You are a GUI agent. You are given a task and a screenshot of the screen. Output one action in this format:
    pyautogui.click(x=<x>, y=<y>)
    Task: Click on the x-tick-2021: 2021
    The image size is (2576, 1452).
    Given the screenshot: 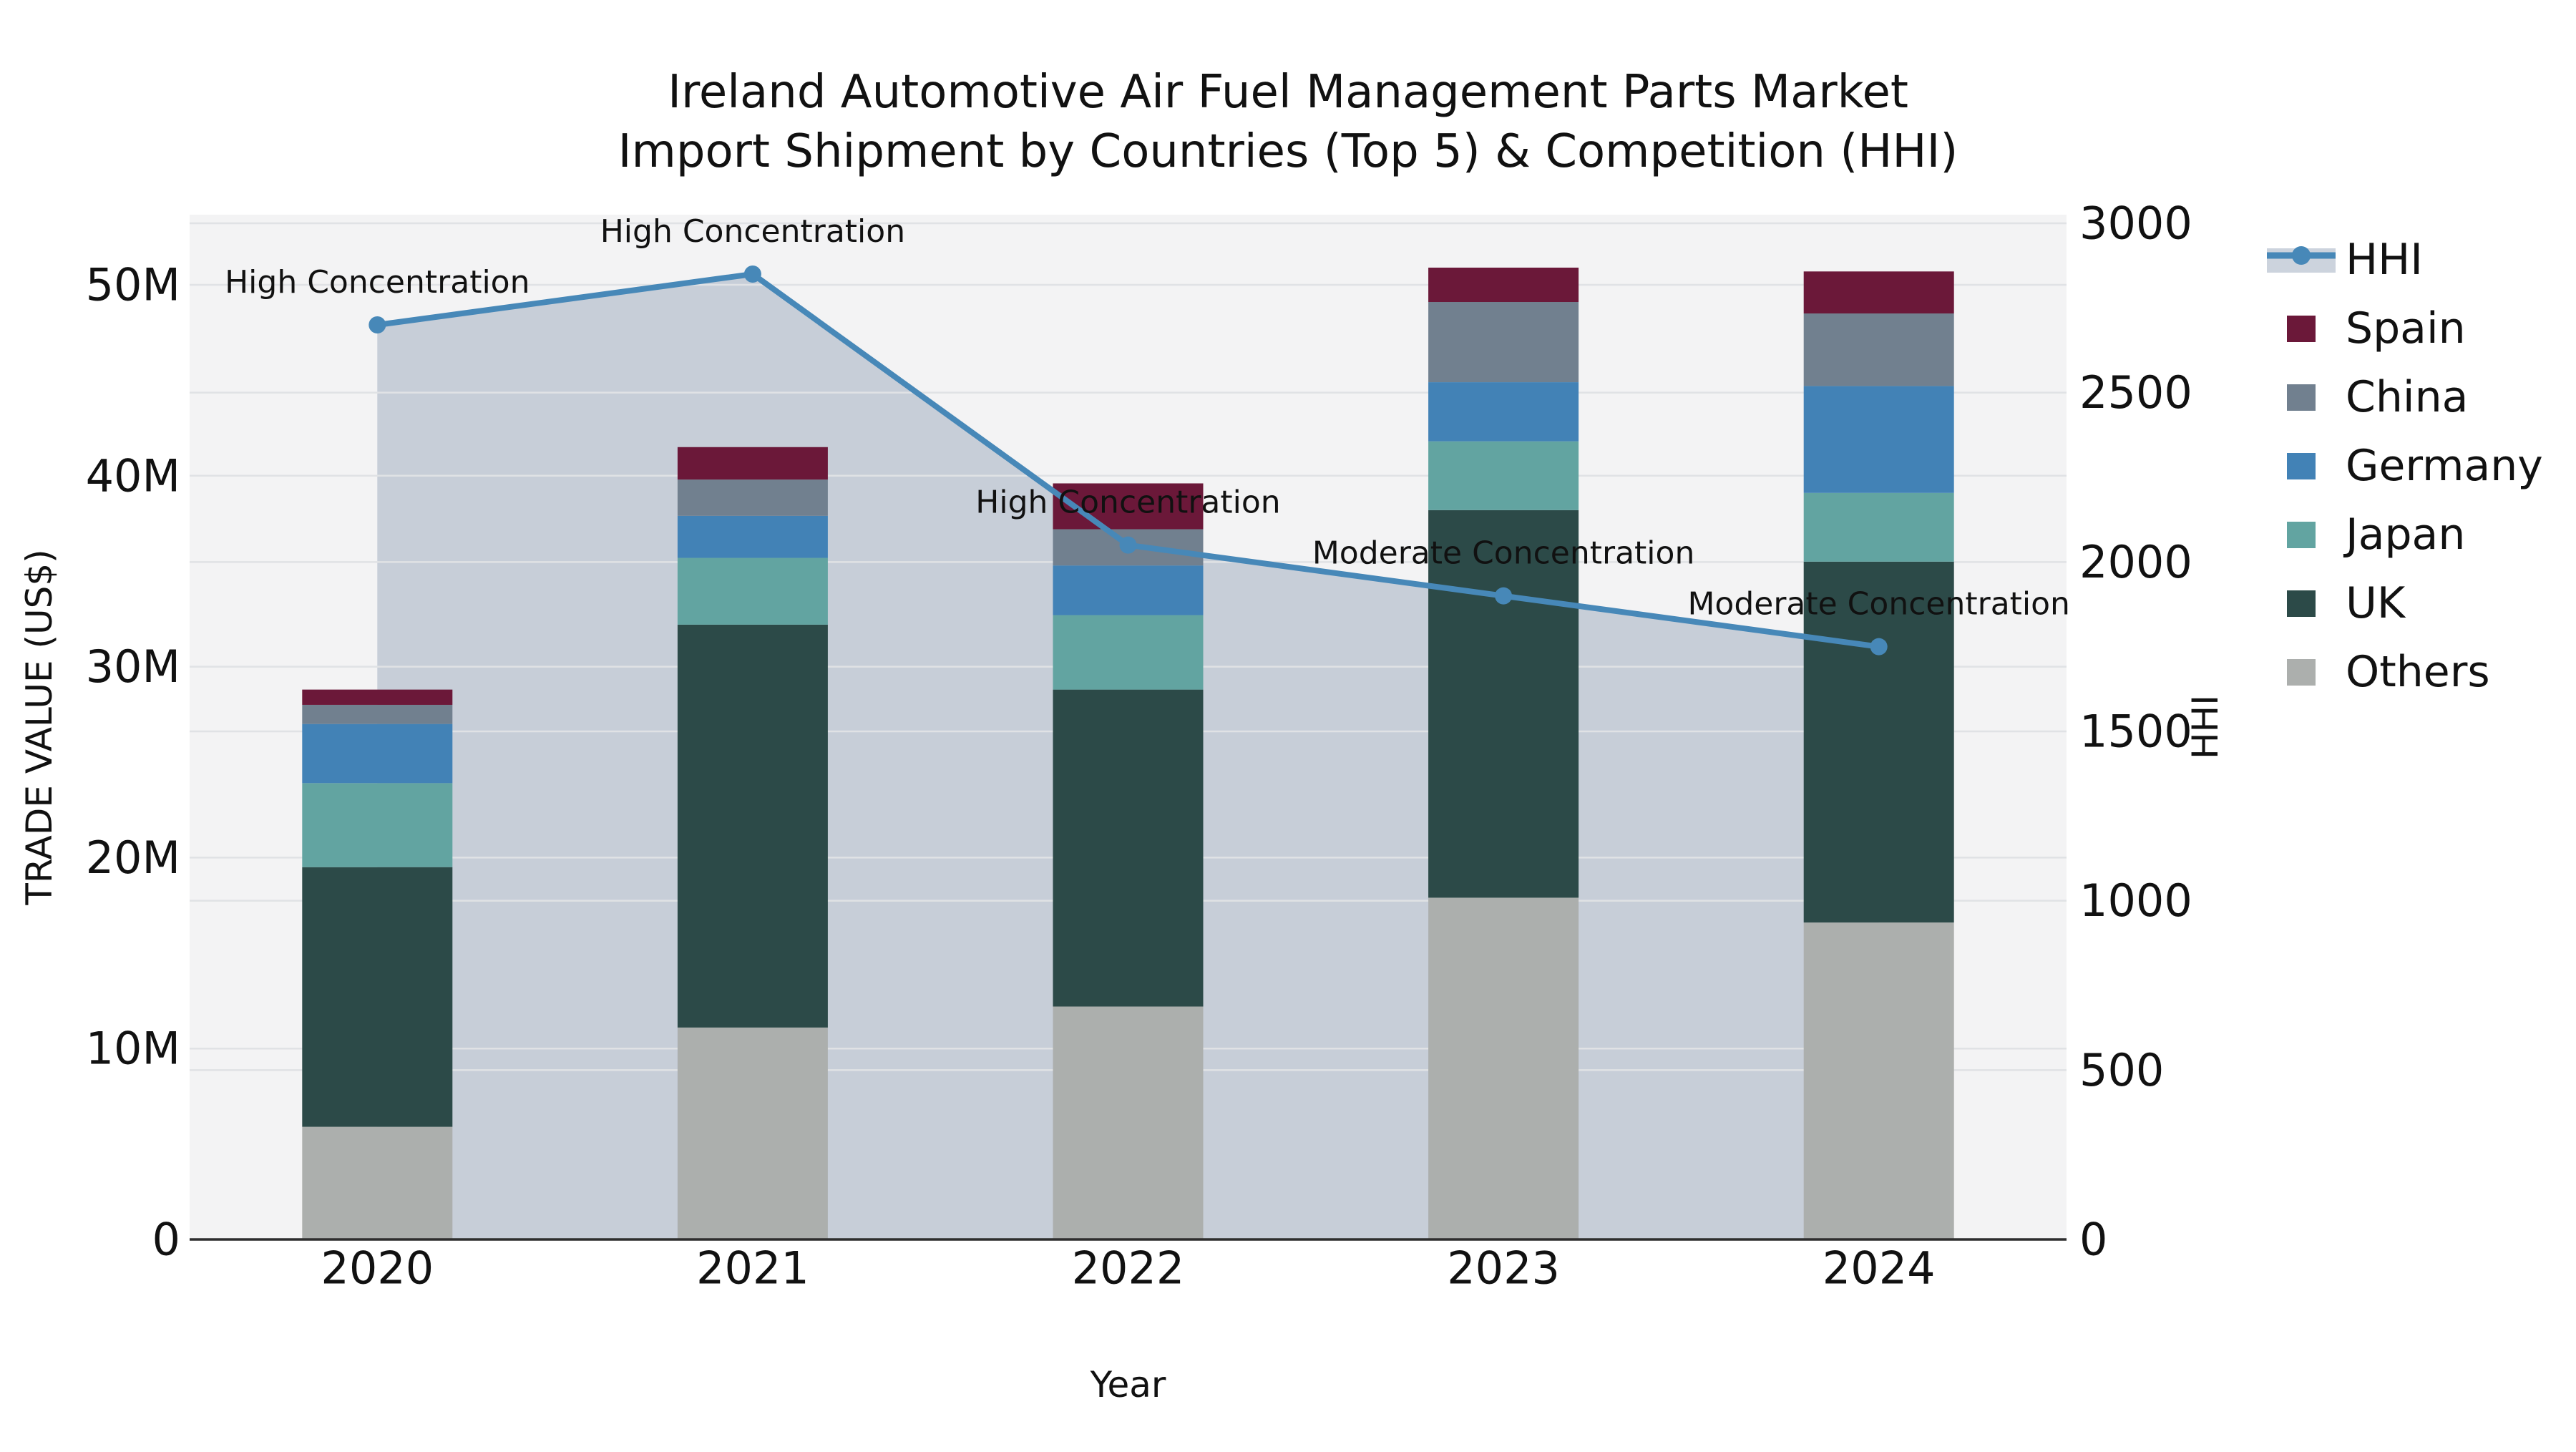 What is the action you would take?
    pyautogui.click(x=752, y=1268)
    